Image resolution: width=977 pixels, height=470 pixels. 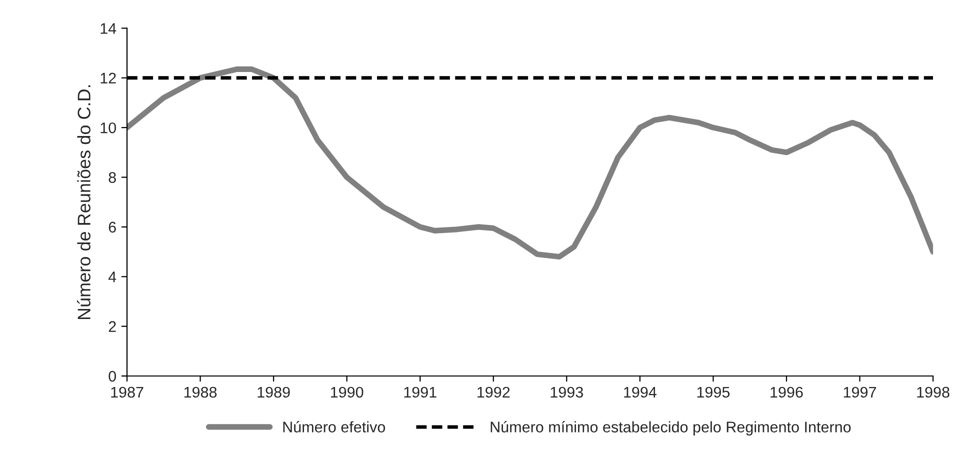 What do you see at coordinates (713, 392) in the screenshot?
I see `x-tick-label: 1995` at bounding box center [713, 392].